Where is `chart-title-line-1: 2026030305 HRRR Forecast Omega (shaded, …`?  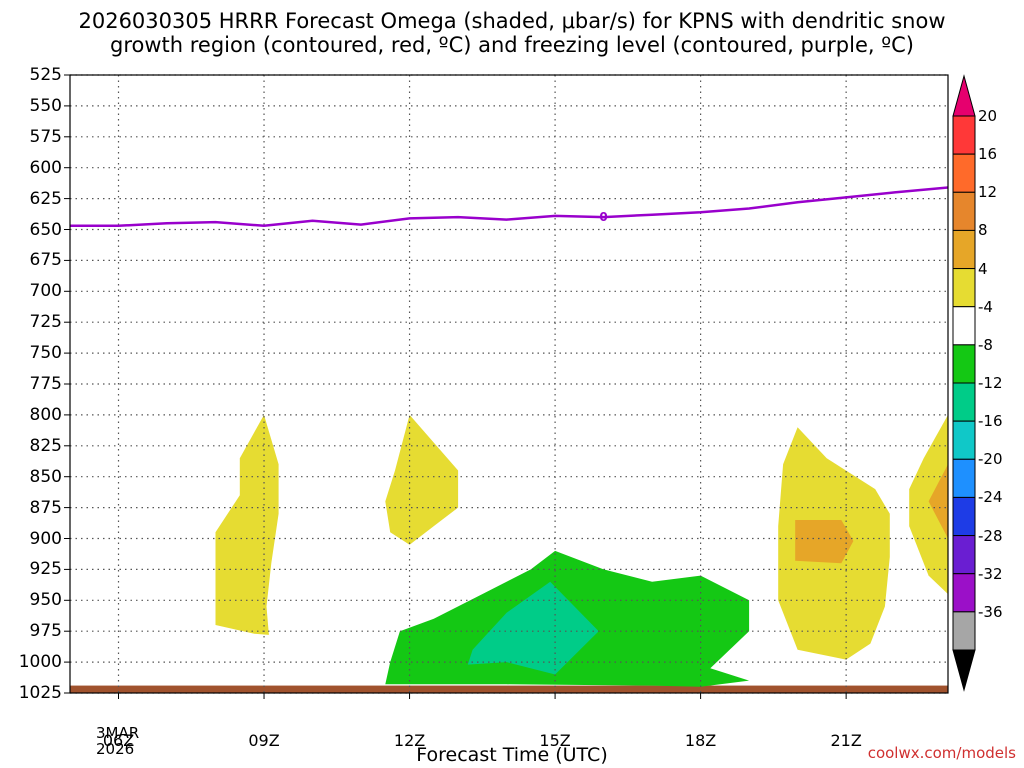 chart-title-line-1: 2026030305 HRRR Forecast Omega (shaded, … is located at coordinates (512, 21).